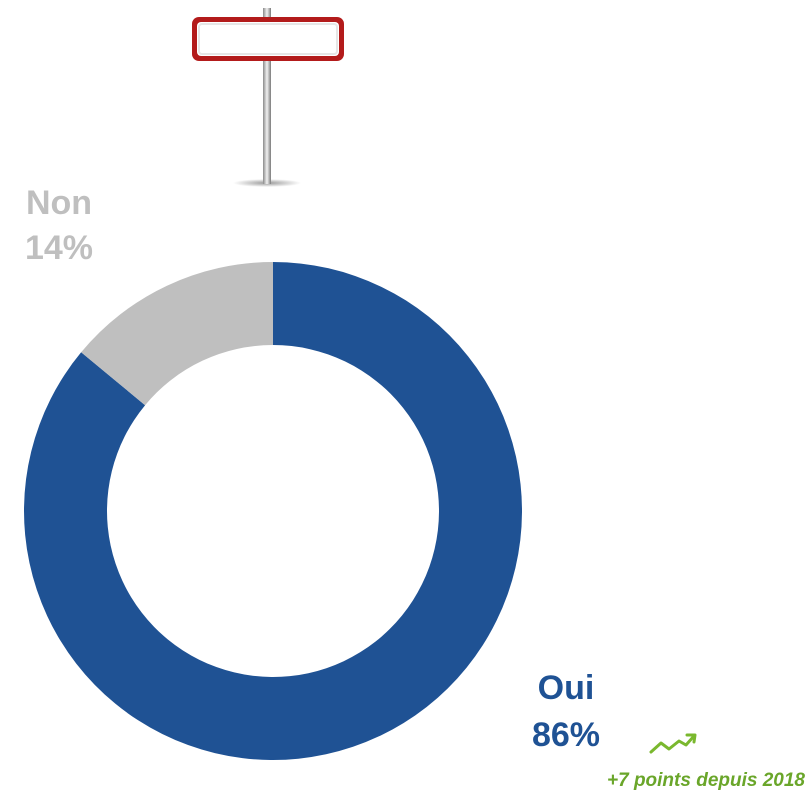  Describe the element at coordinates (673, 743) in the screenshot. I see `trend-icon` at that location.